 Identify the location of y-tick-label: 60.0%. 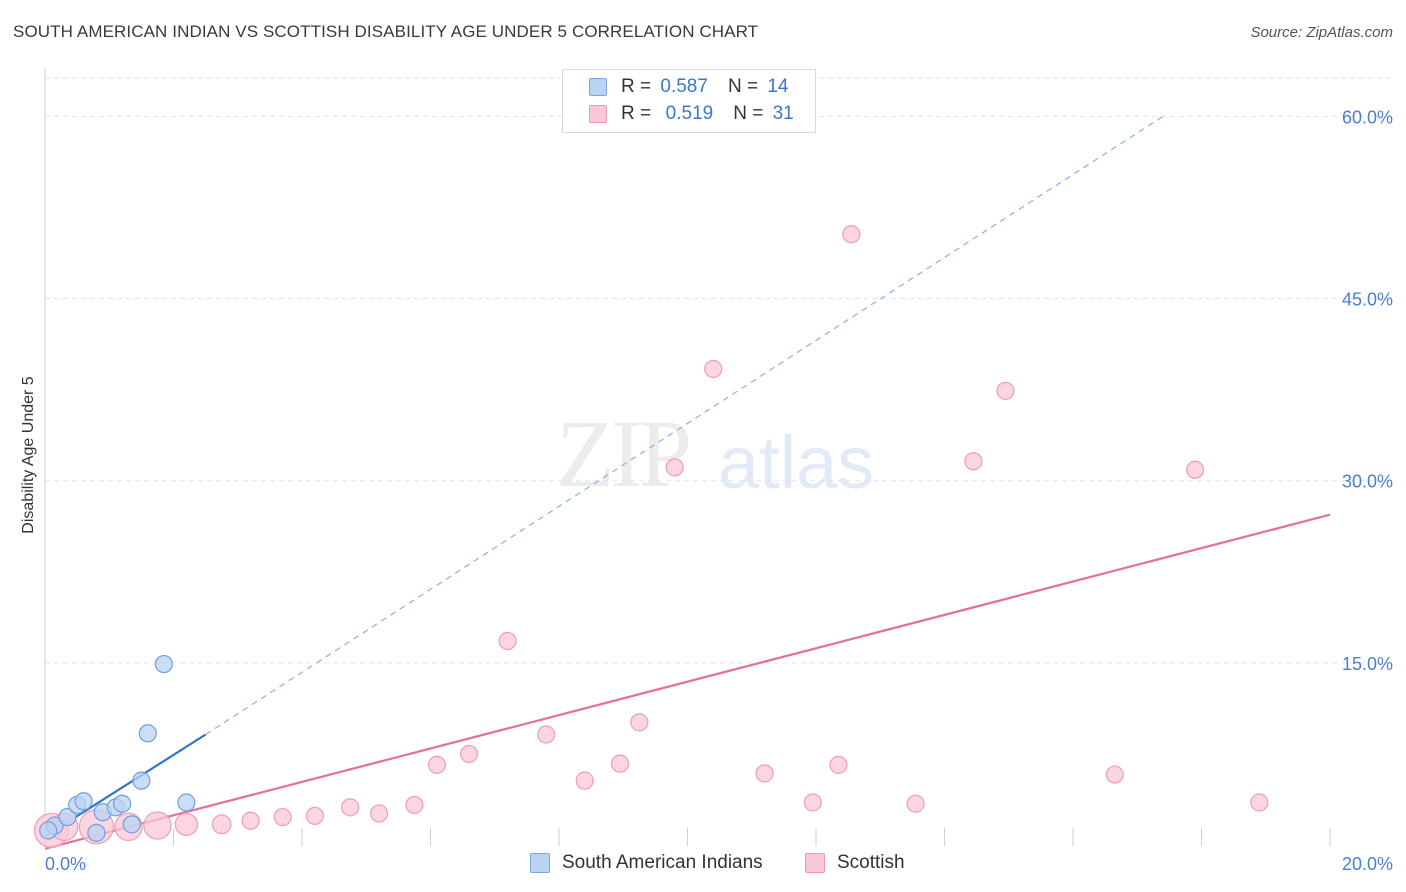
(1367, 117).